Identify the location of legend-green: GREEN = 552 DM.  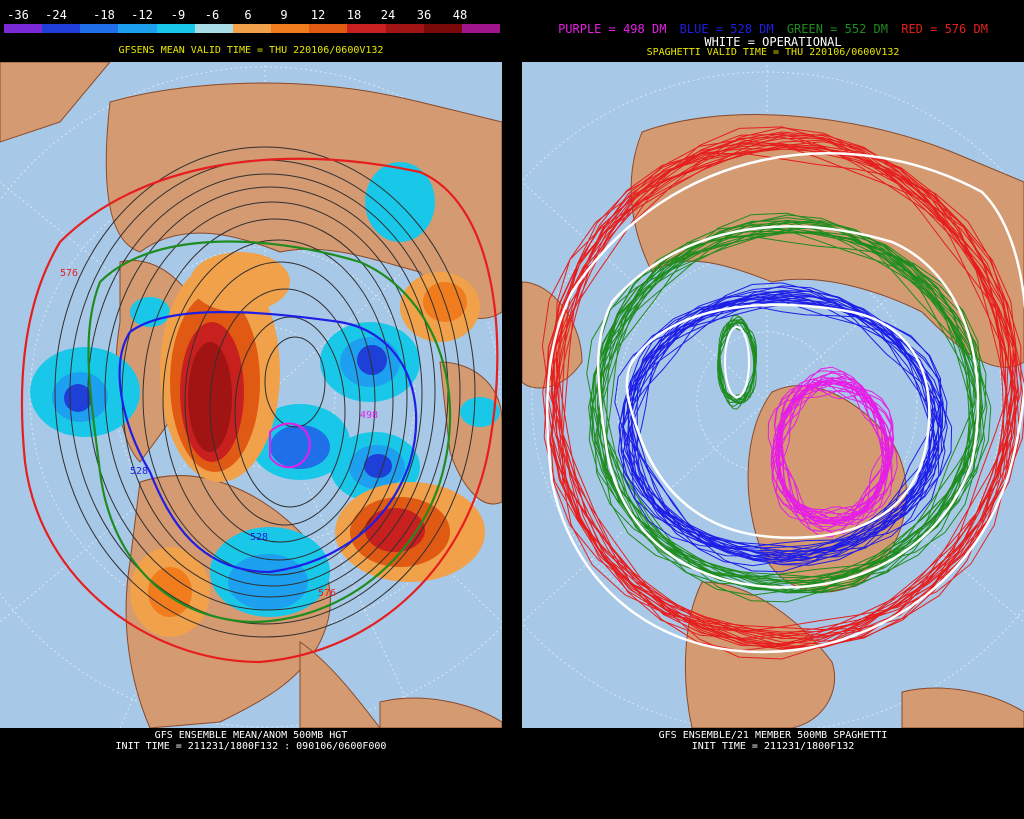
(837, 29).